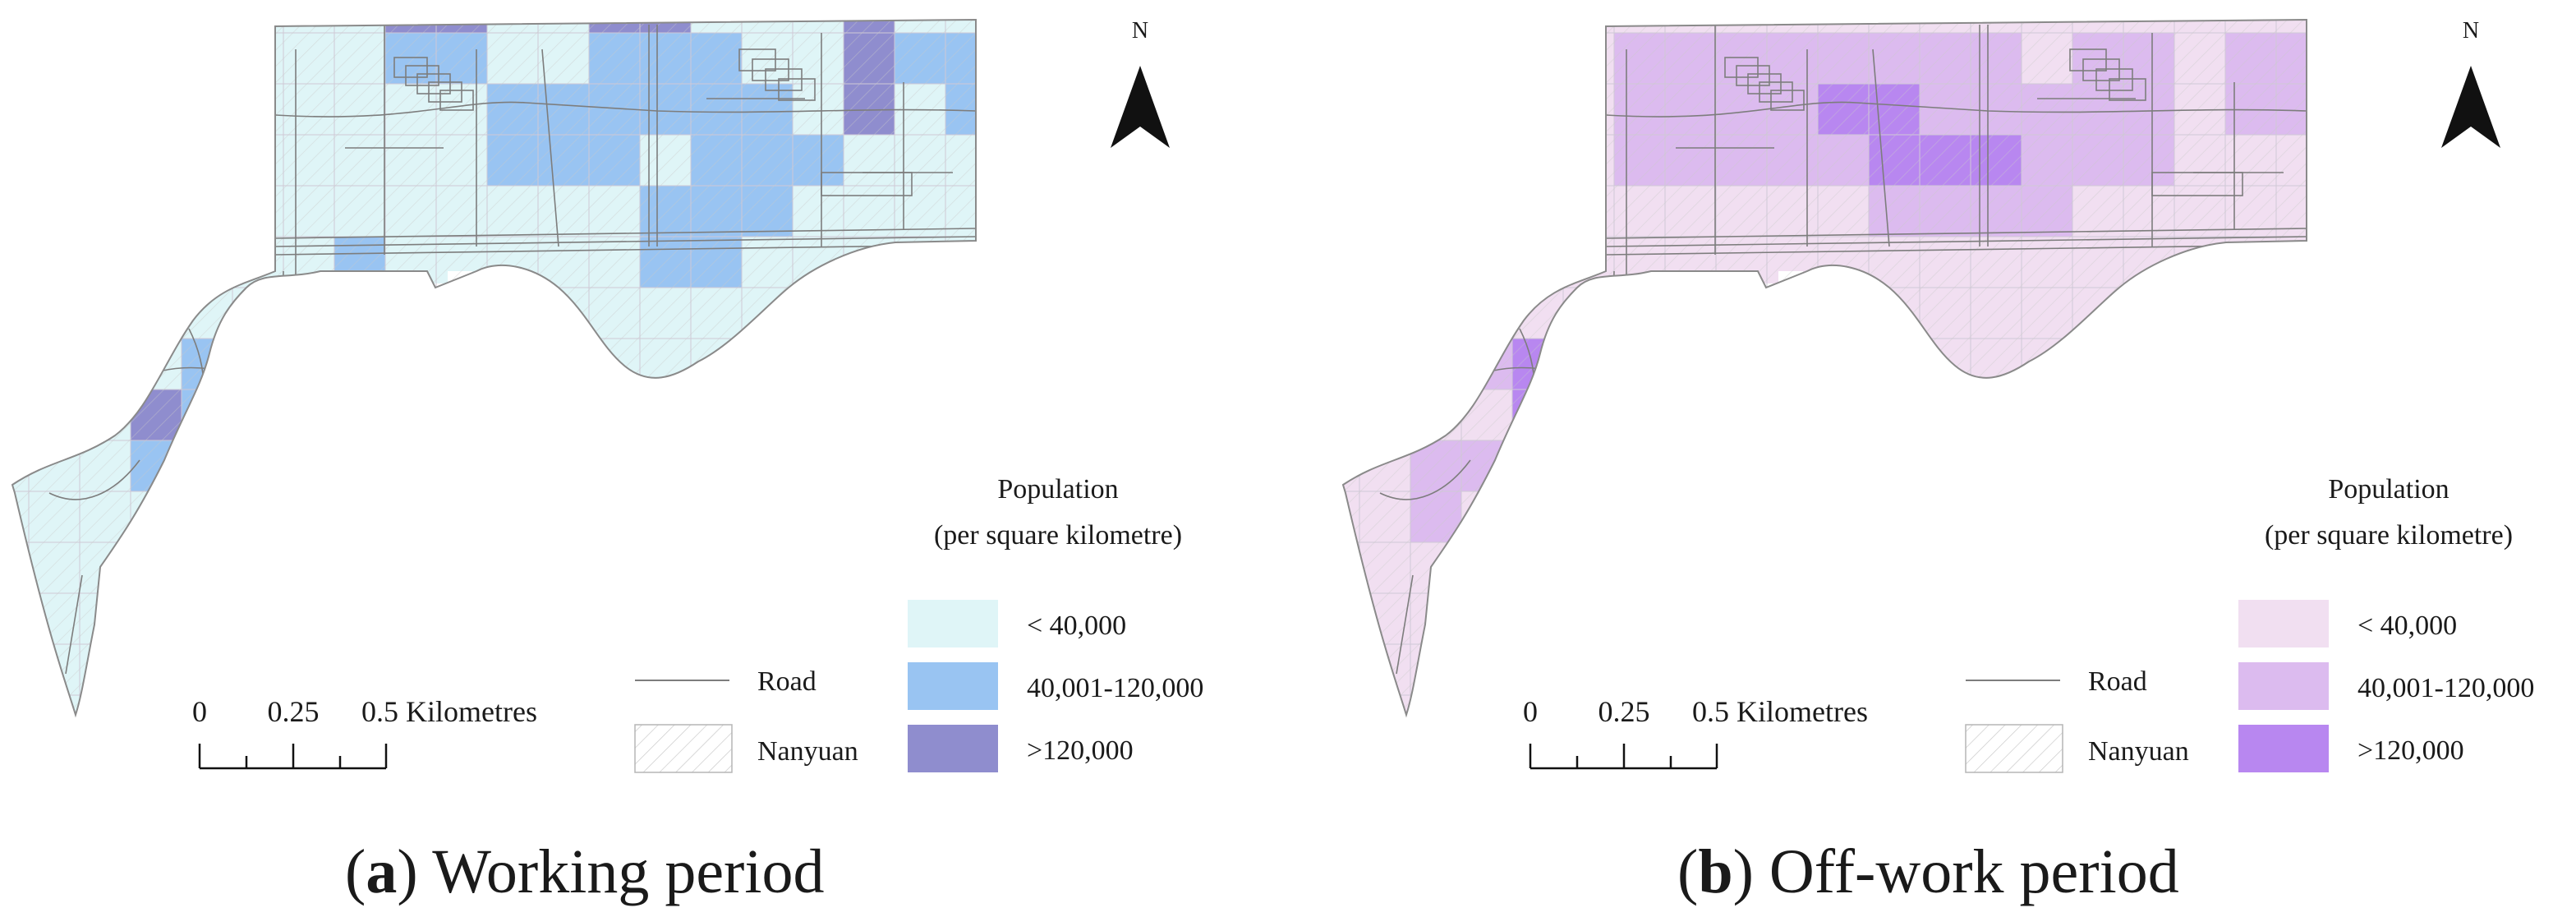 This screenshot has width=2576, height=917. Describe the element at coordinates (1716, 872) in the screenshot. I see `caption-b-letter: b` at that location.